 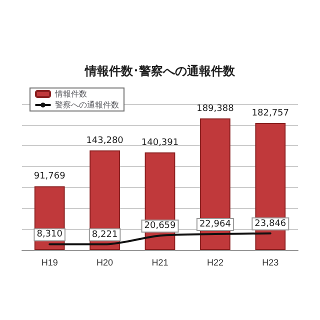 I want to click on data-label: 140,391, so click(x=160, y=143).